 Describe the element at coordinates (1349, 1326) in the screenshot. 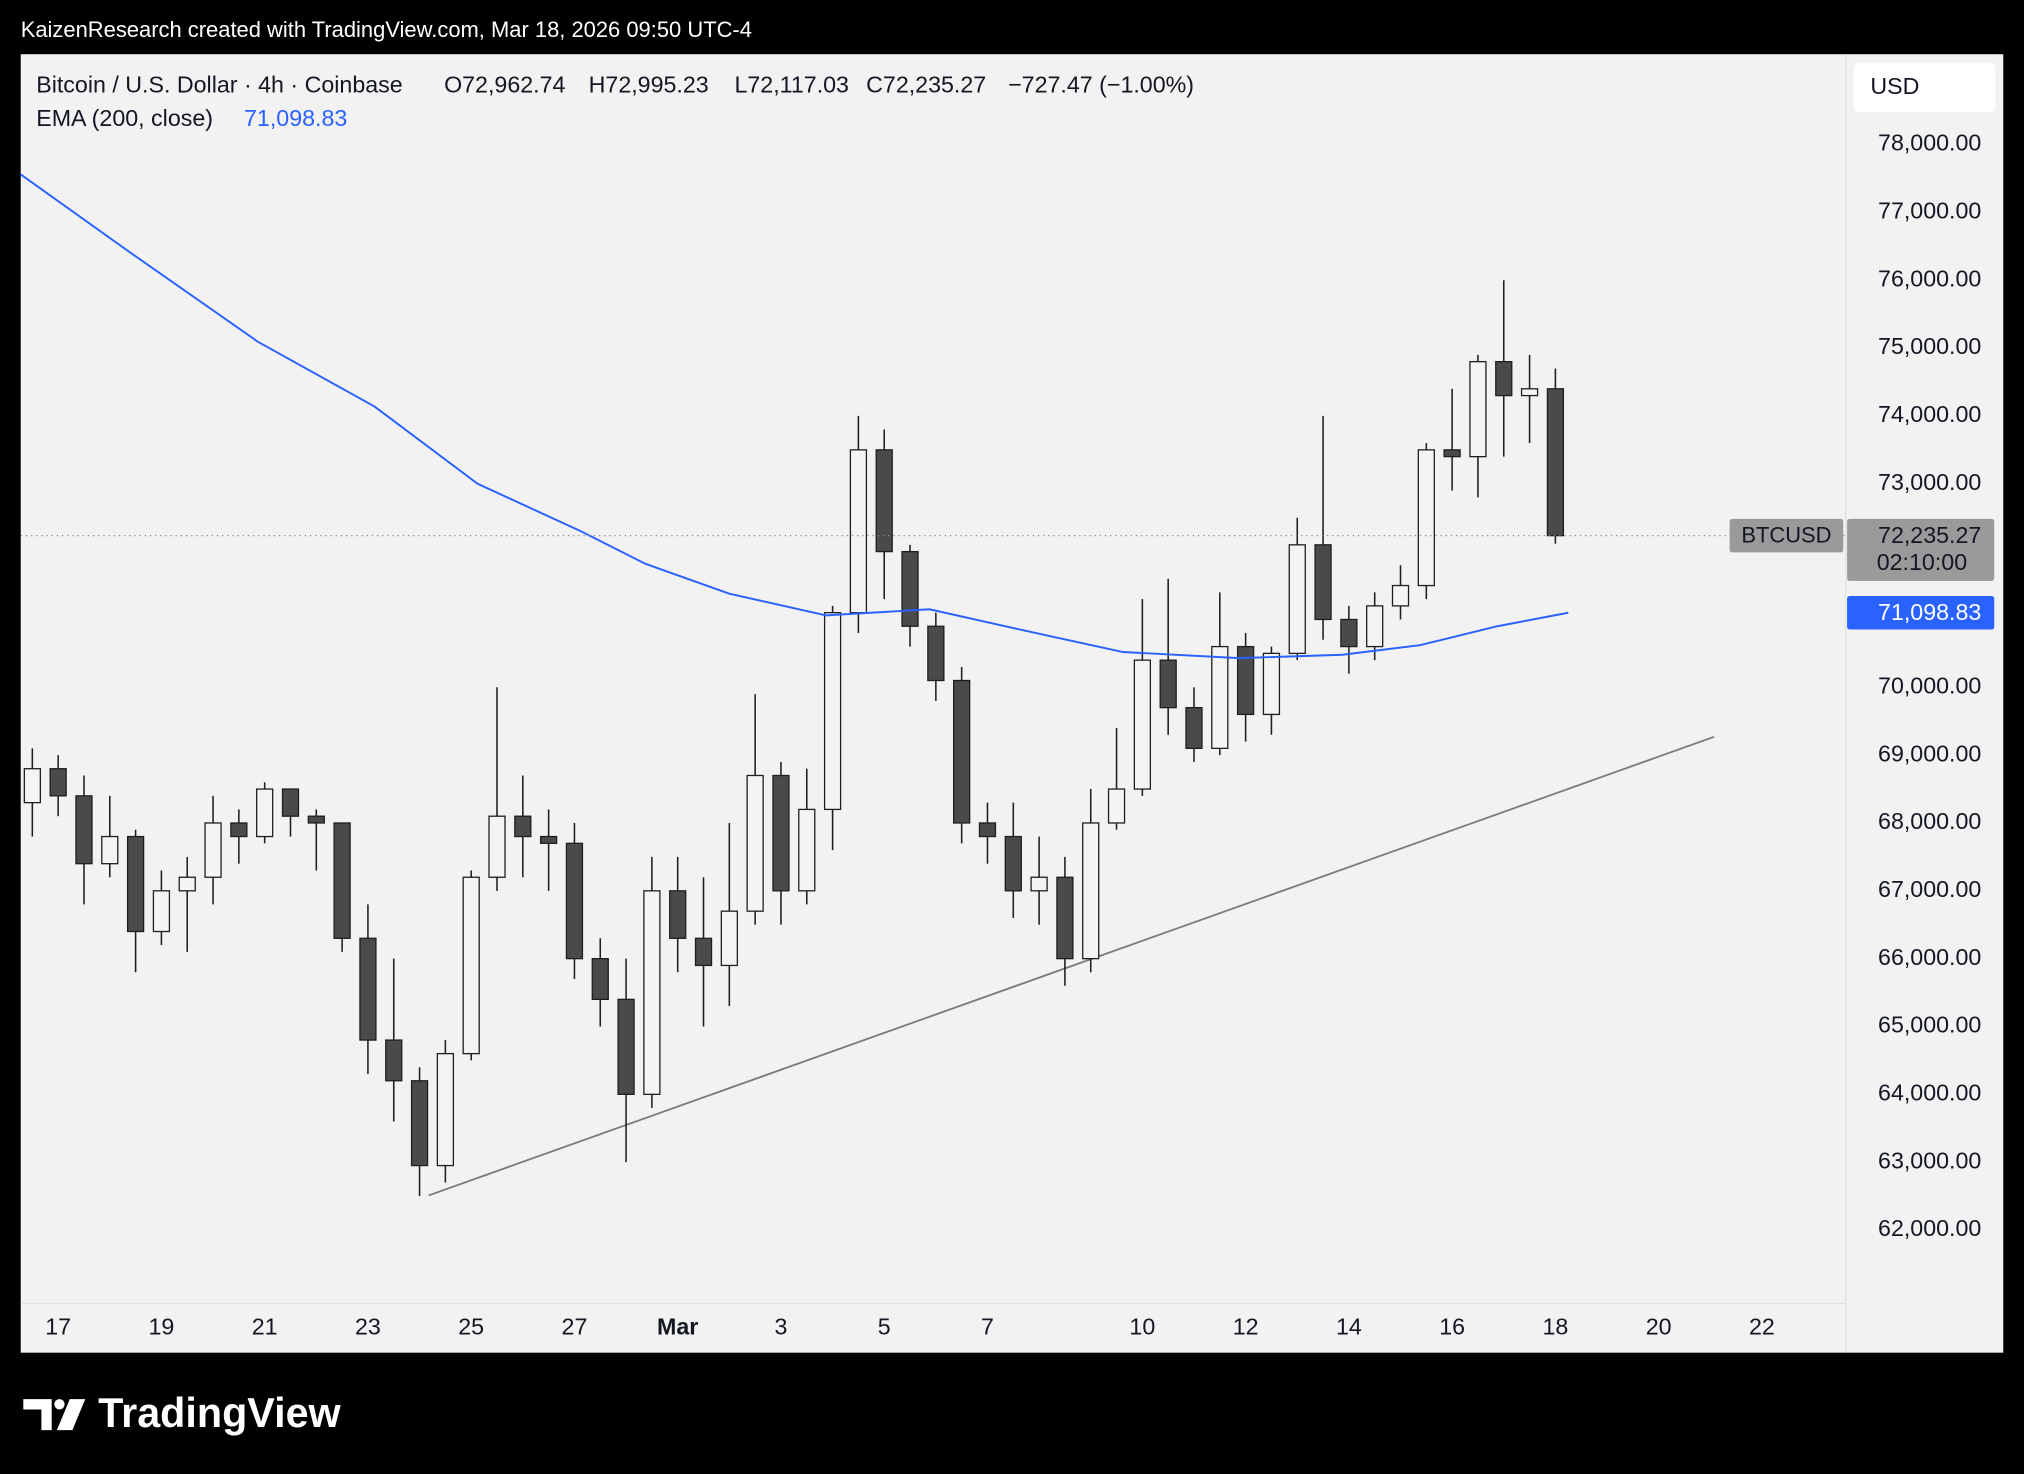

I see `x-tick-label: 14` at that location.